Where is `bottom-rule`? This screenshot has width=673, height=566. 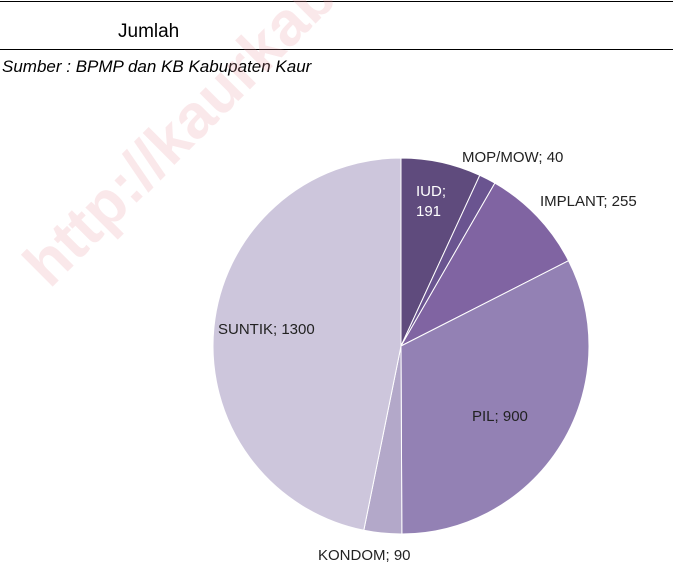
bottom-rule is located at coordinates (336, 49).